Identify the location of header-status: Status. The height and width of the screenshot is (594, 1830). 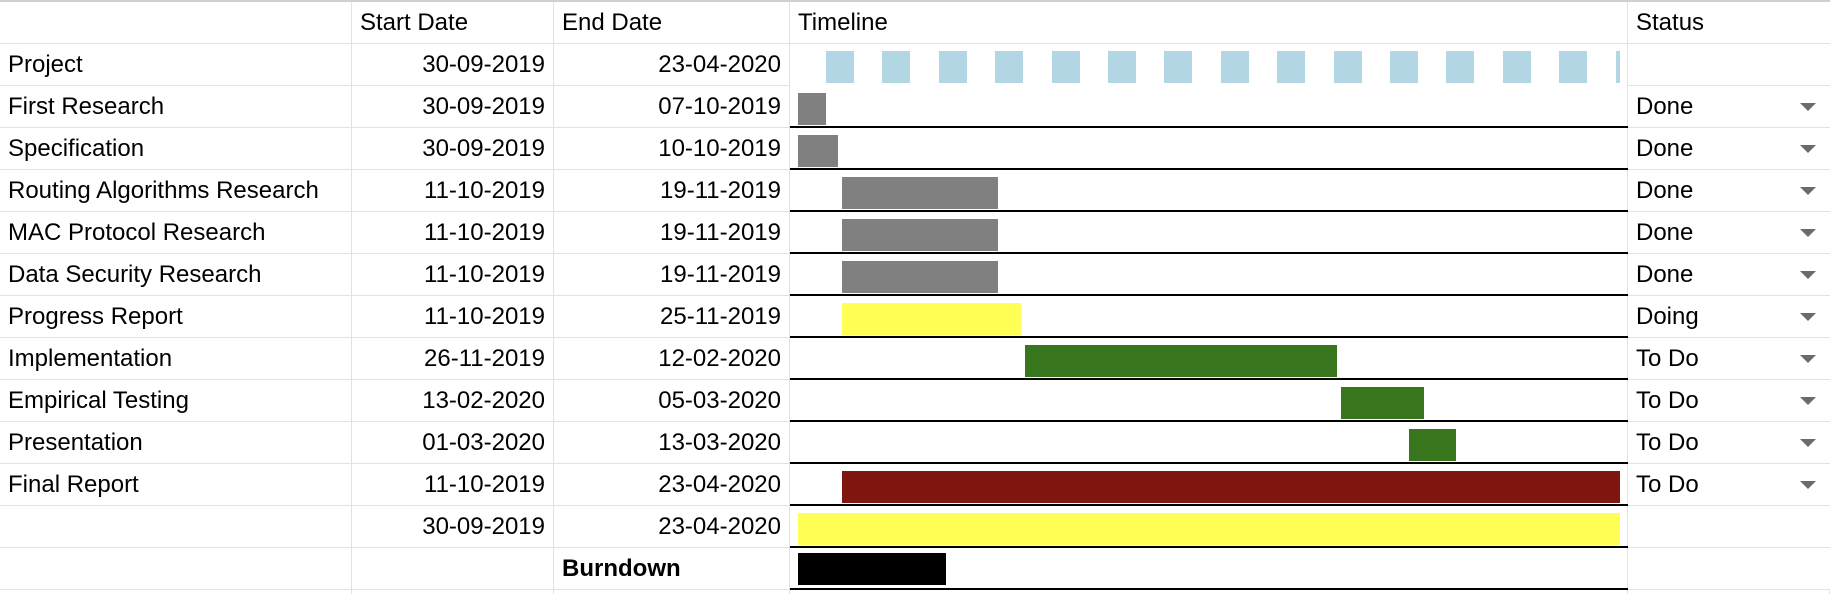
(1729, 23).